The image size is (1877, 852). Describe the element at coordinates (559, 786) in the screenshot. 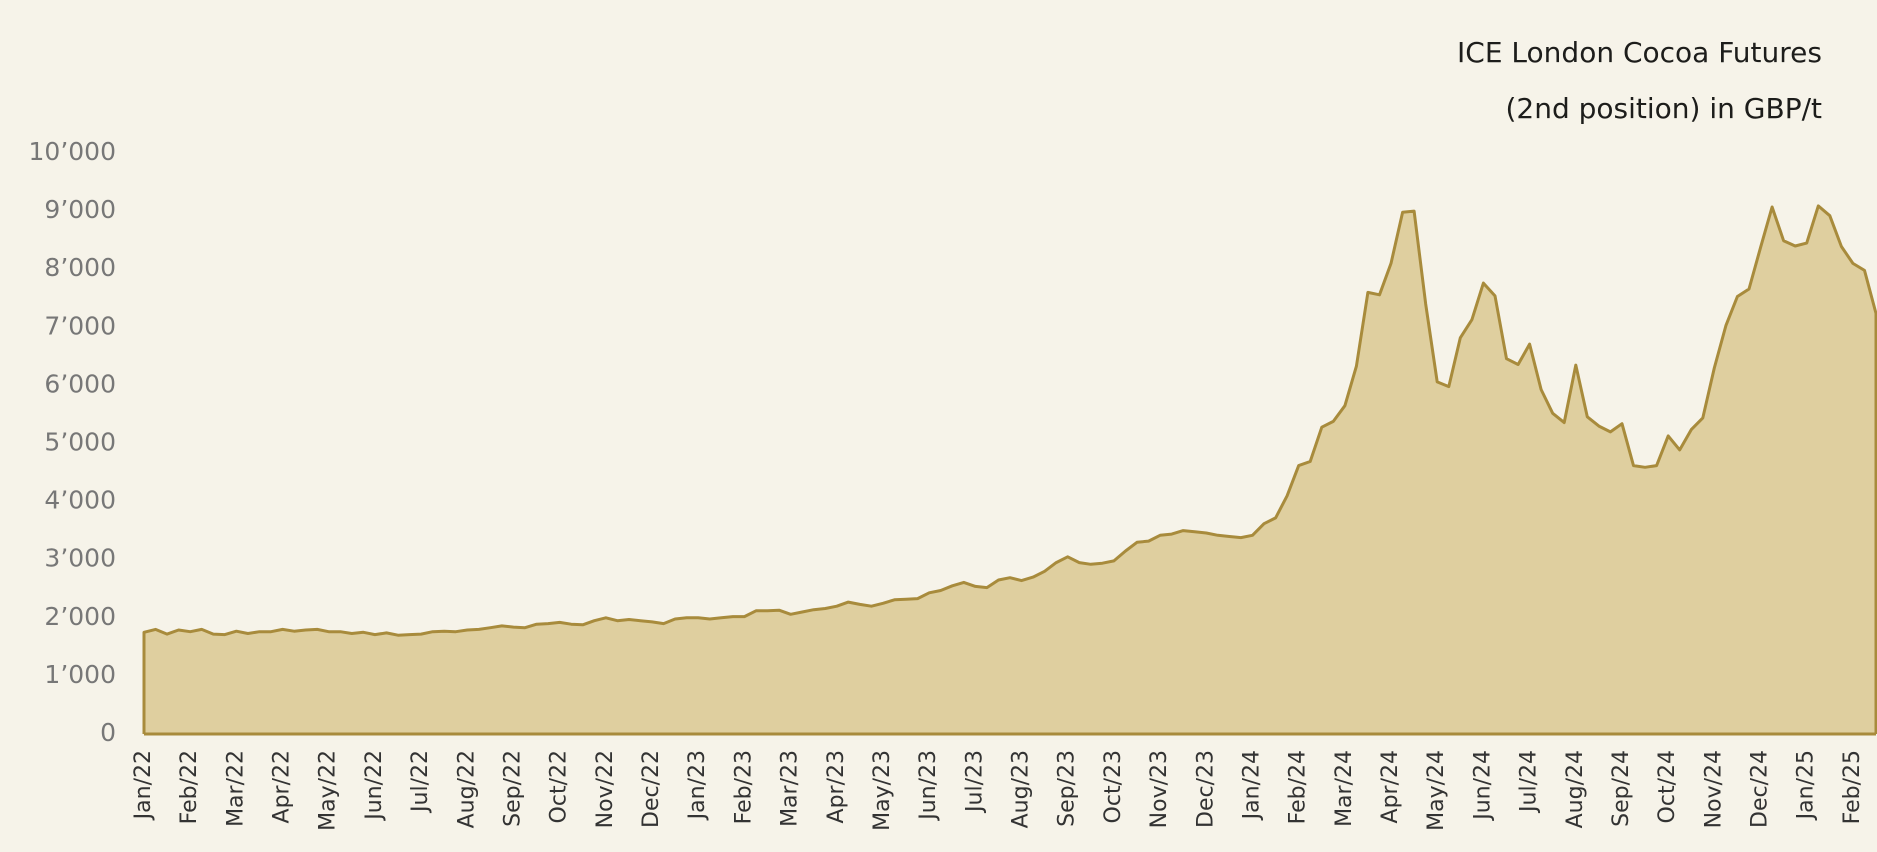

I see `x-tick-label: Oct/22` at that location.